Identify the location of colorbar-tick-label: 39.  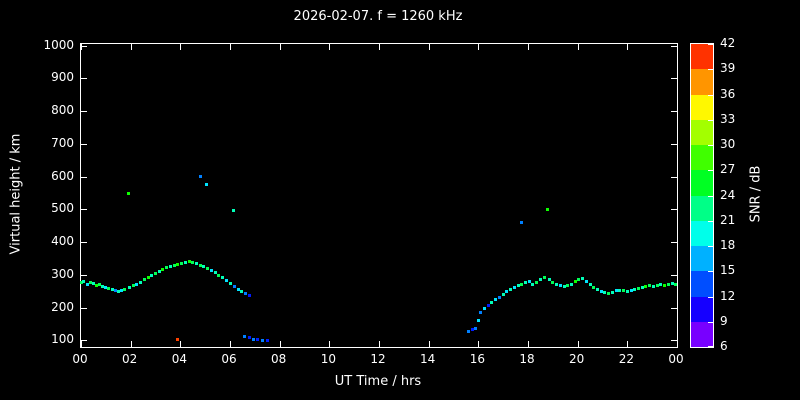
(728, 68).